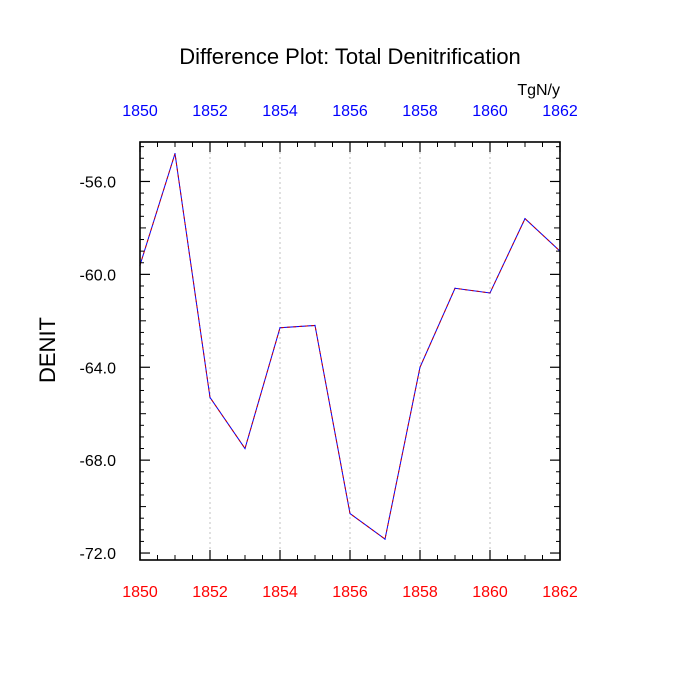 The image size is (700, 700). What do you see at coordinates (47, 350) in the screenshot?
I see `y-axis-label: DENIT` at bounding box center [47, 350].